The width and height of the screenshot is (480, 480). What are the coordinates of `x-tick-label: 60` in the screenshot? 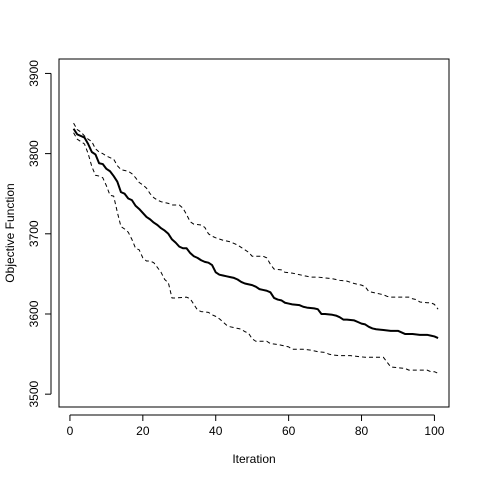 It's located at (289, 431).